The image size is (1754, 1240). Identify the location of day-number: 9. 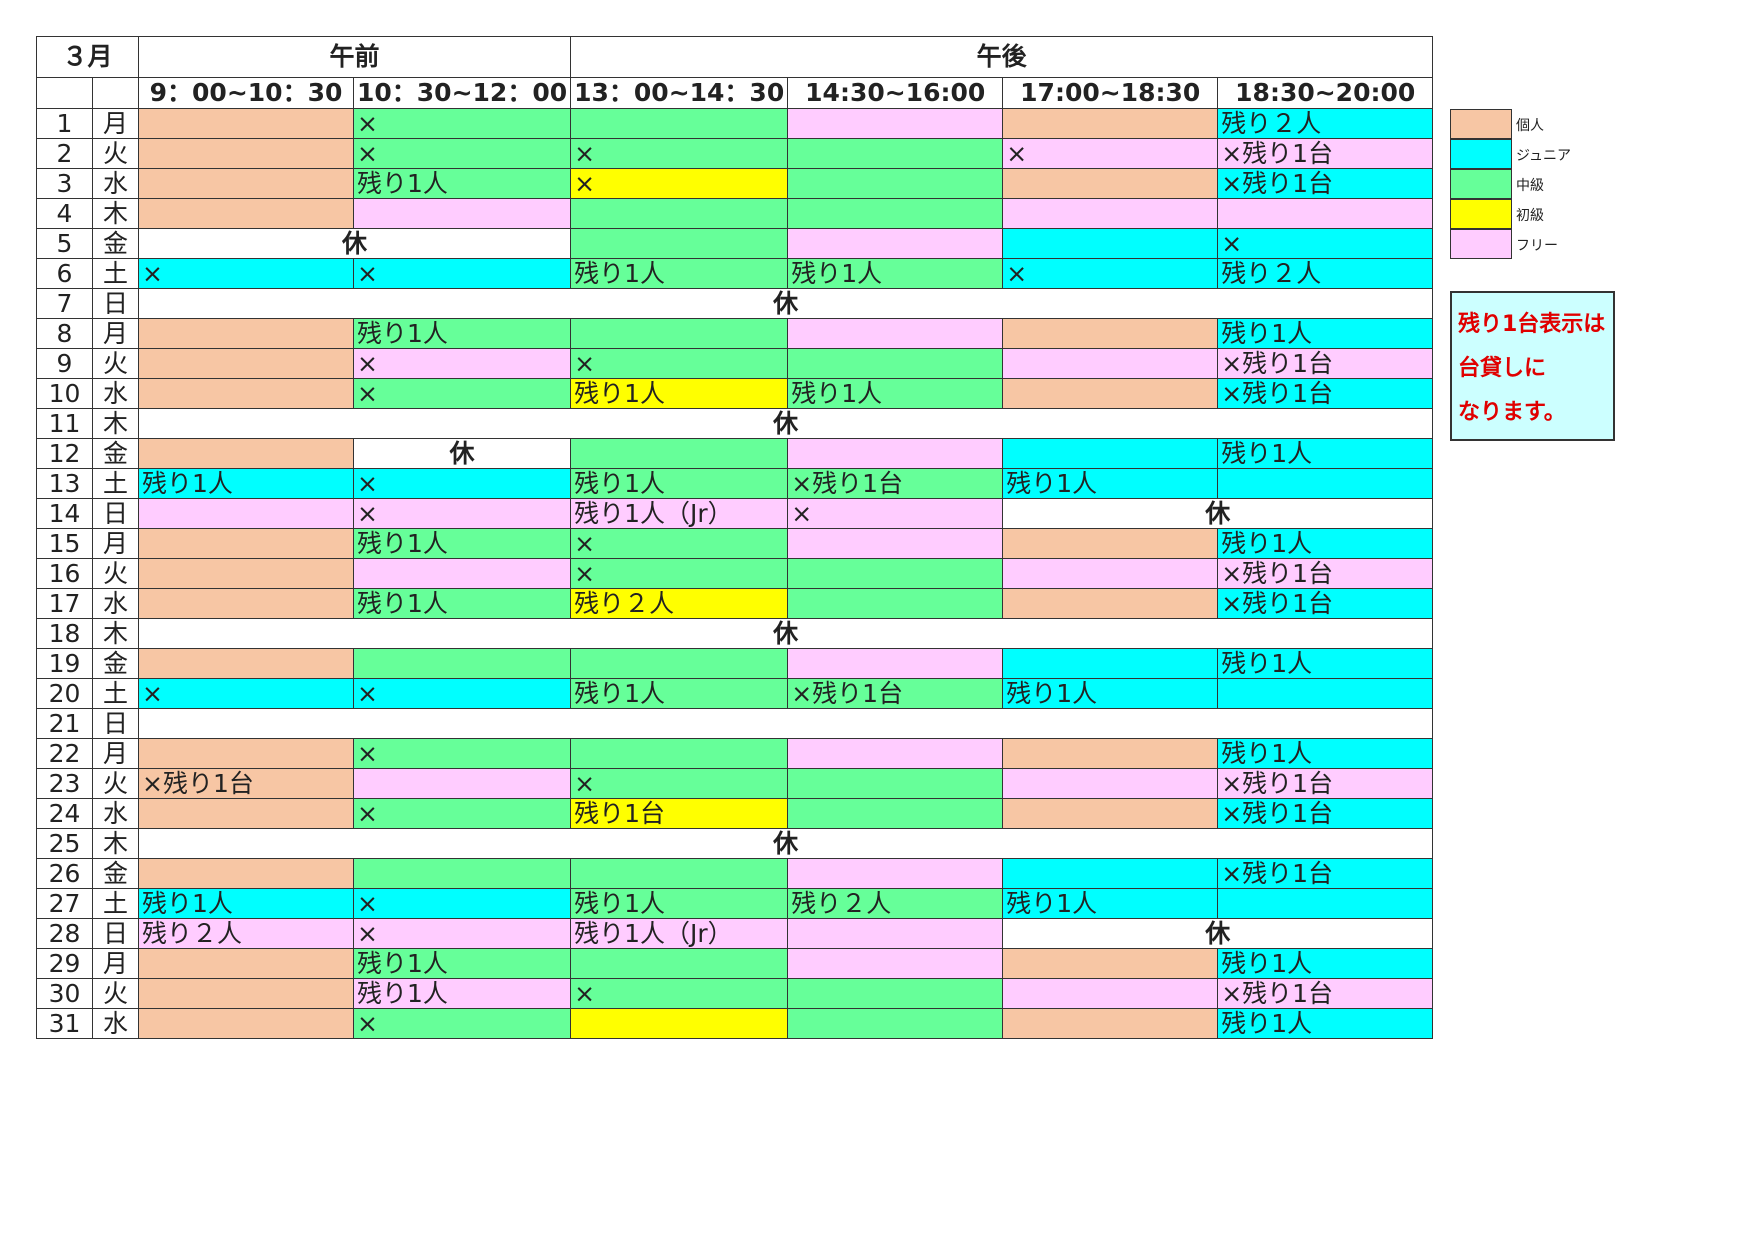
(64, 363).